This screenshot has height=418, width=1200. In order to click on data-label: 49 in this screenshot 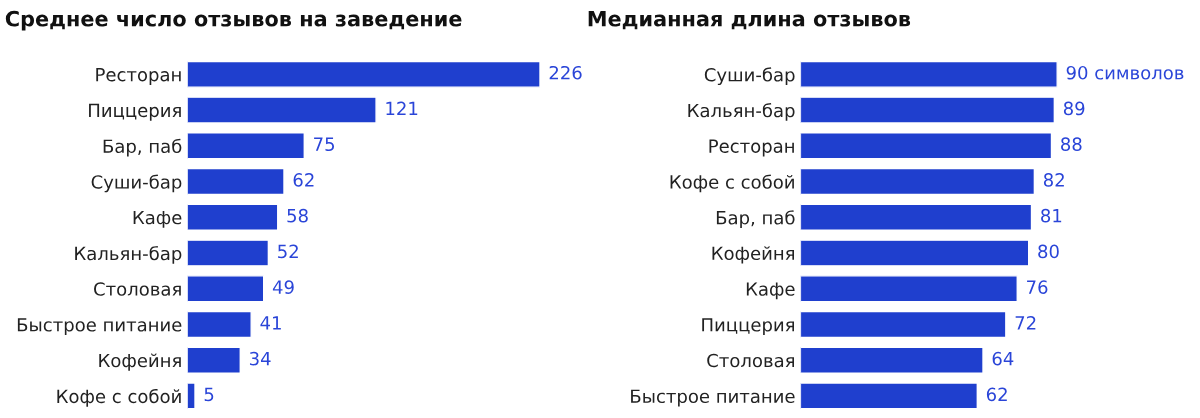, I will do `click(283, 287)`.